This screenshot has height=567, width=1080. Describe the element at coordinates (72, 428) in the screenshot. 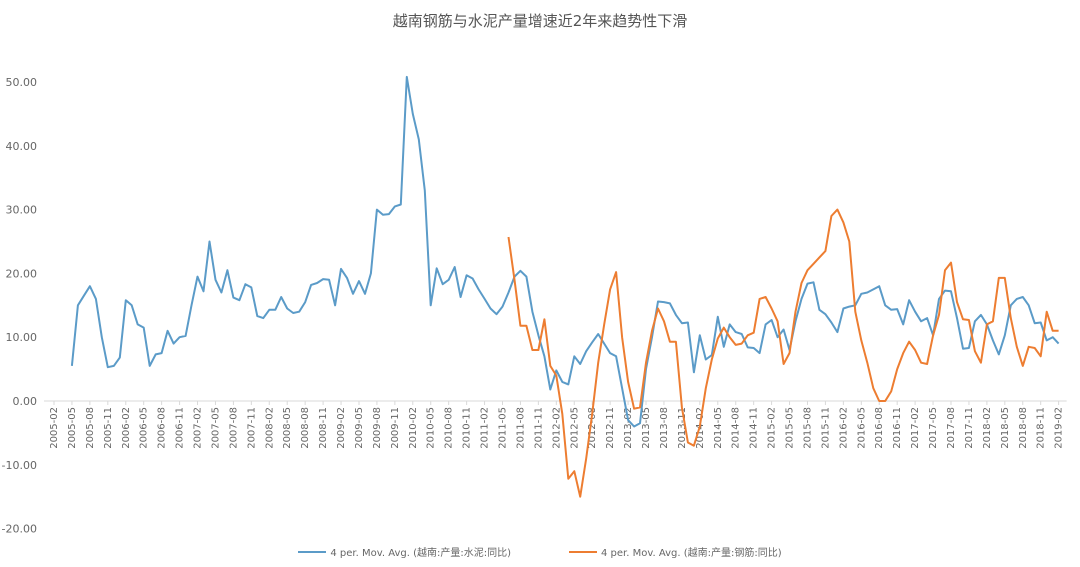

I see `x-tick-label: 2005-05` at that location.